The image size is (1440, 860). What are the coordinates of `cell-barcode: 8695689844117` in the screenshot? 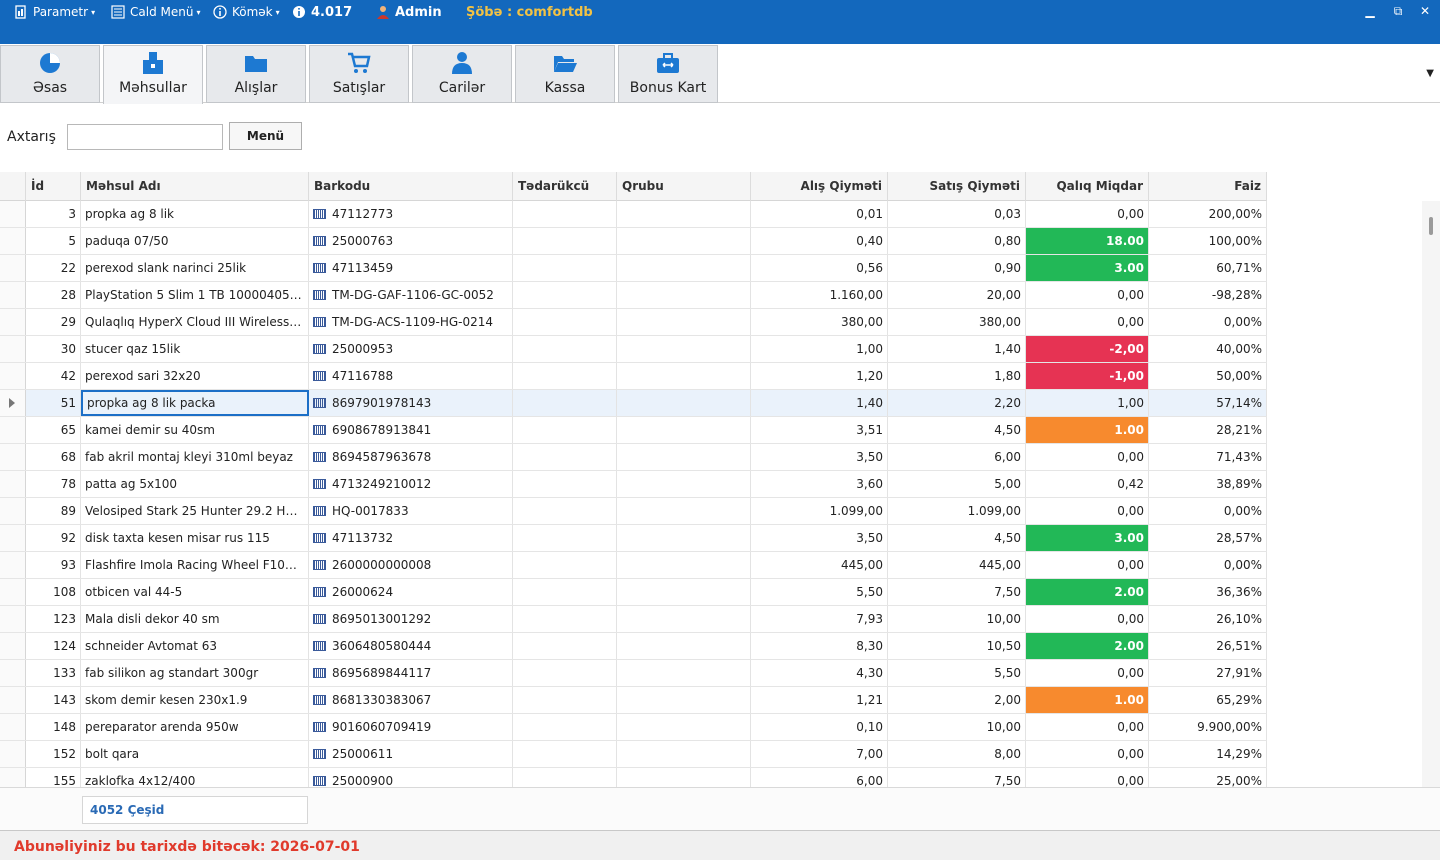 It's located at (411, 673).